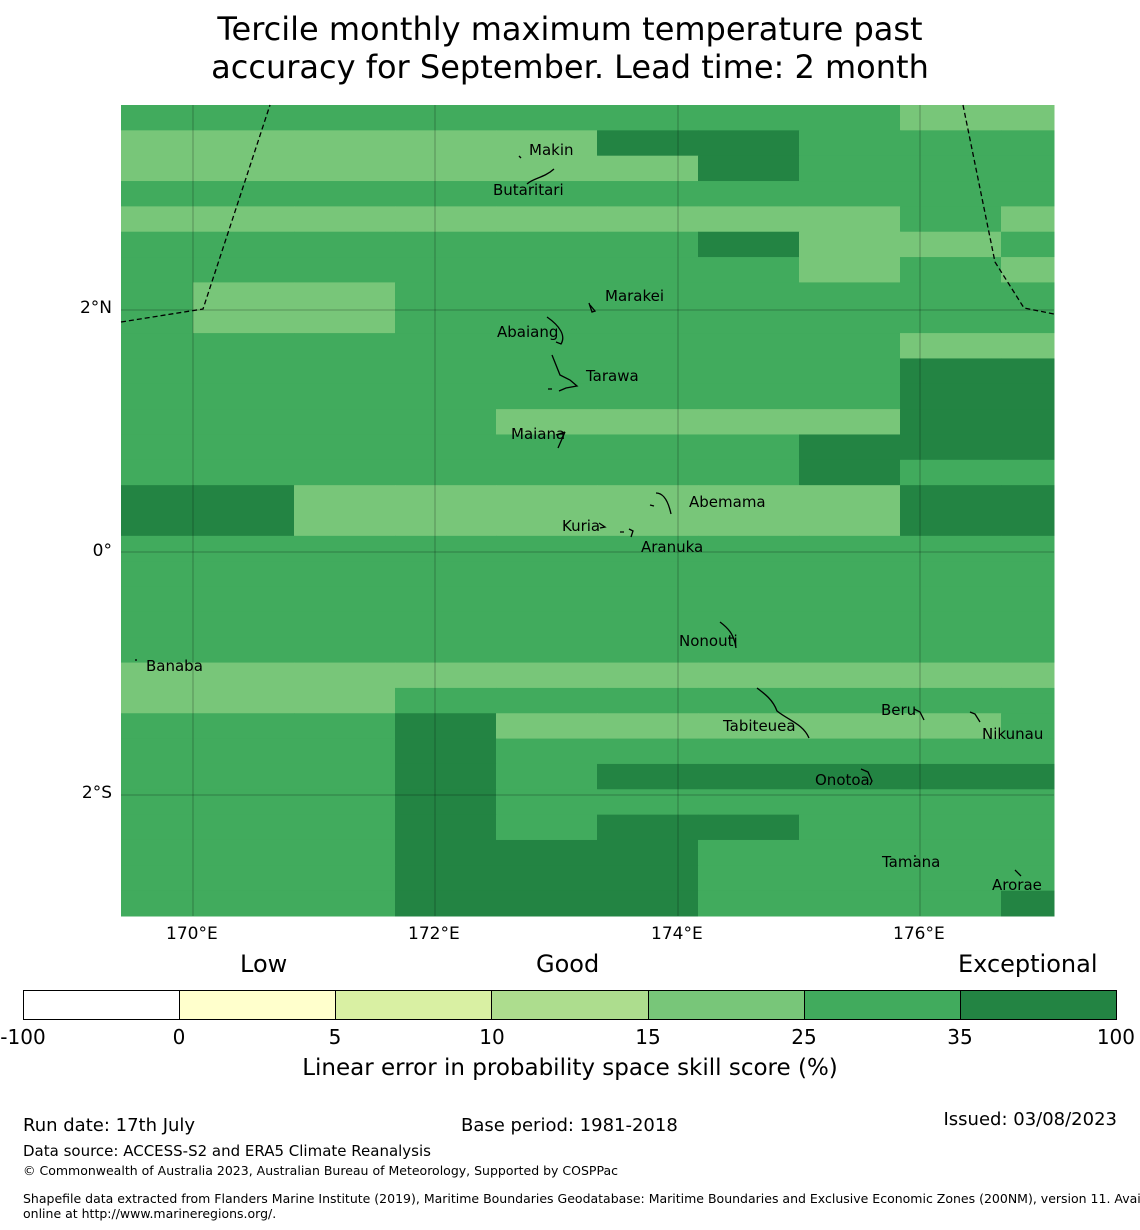 Image resolution: width=1140 pixels, height=1230 pixels. Describe the element at coordinates (179, 1037) in the screenshot. I see `colorbar-tick-1: 0` at that location.